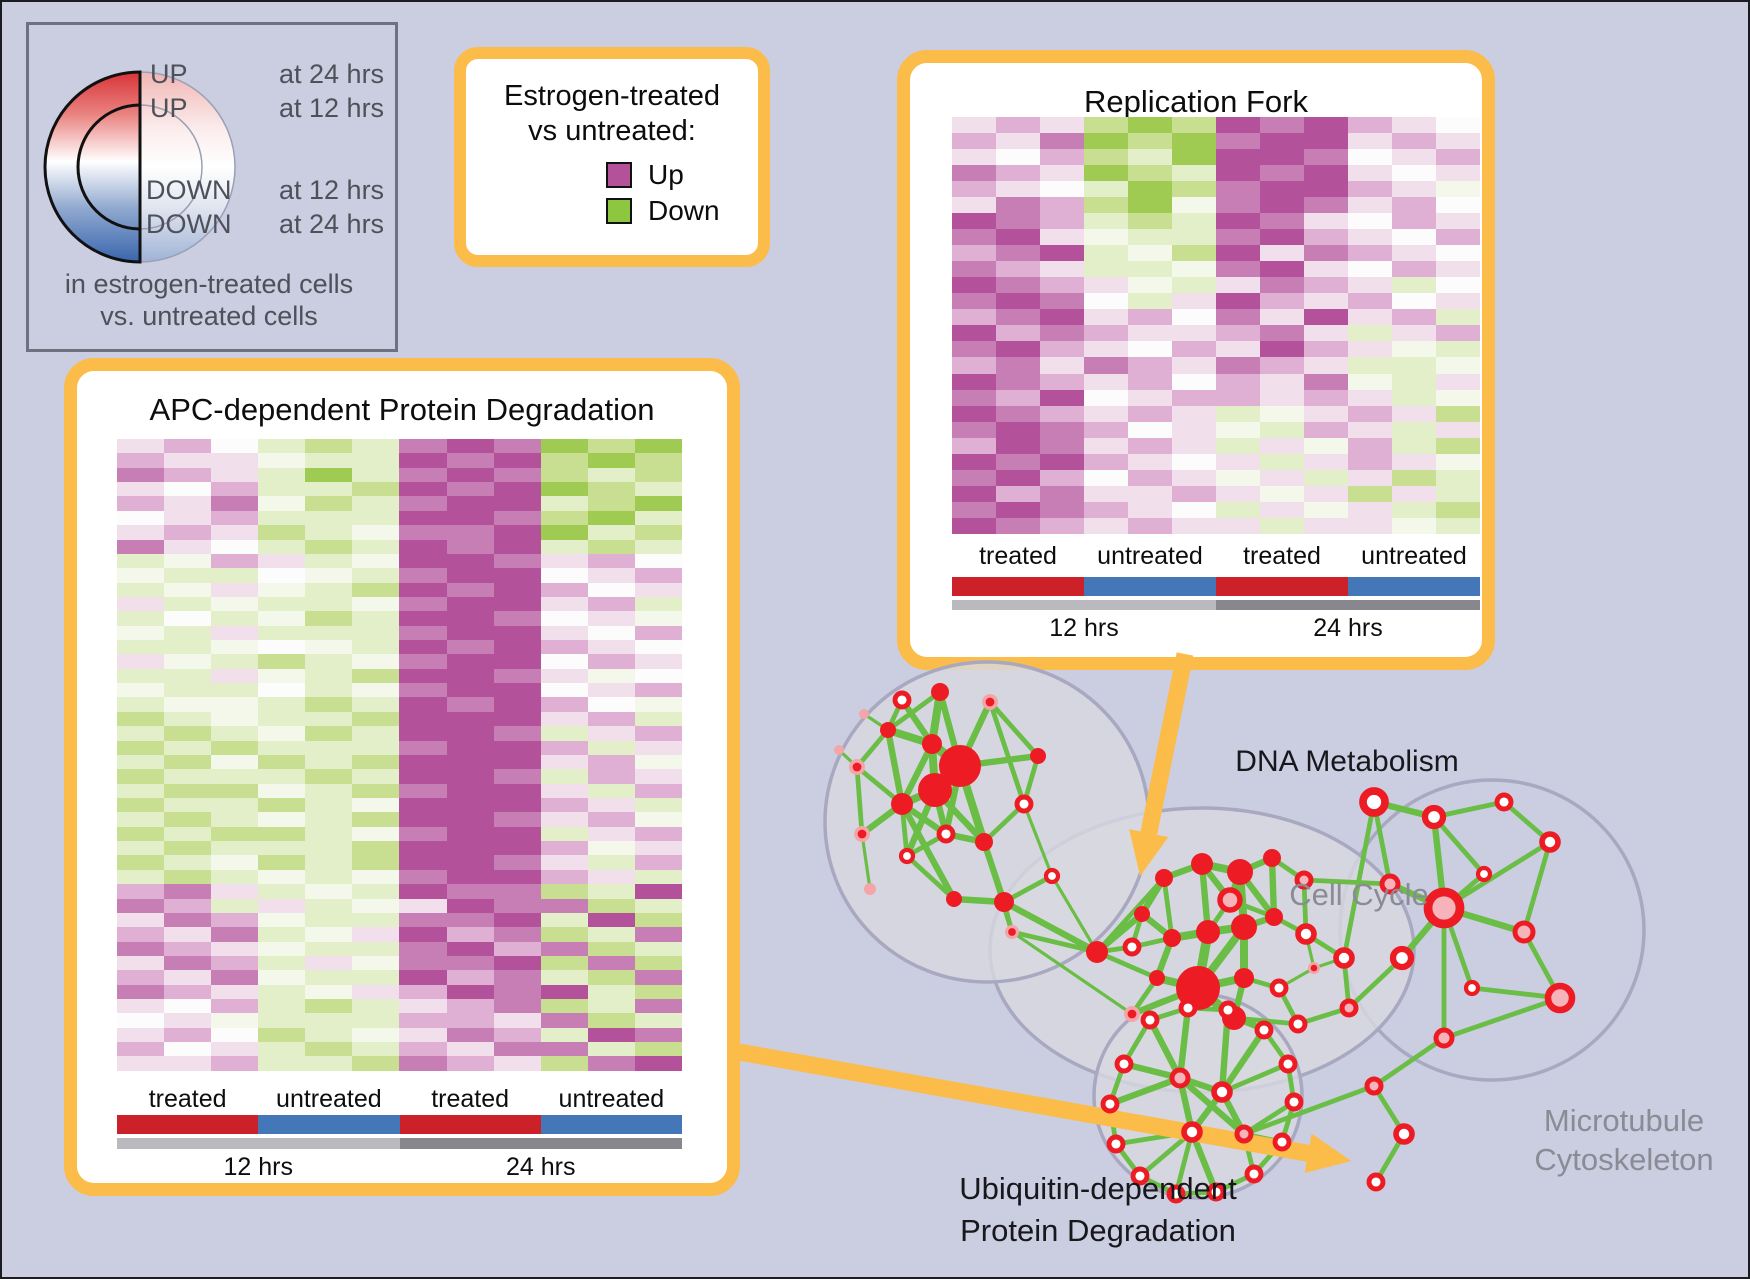  I want to click on 12hrs-bar, so click(258, 1143).